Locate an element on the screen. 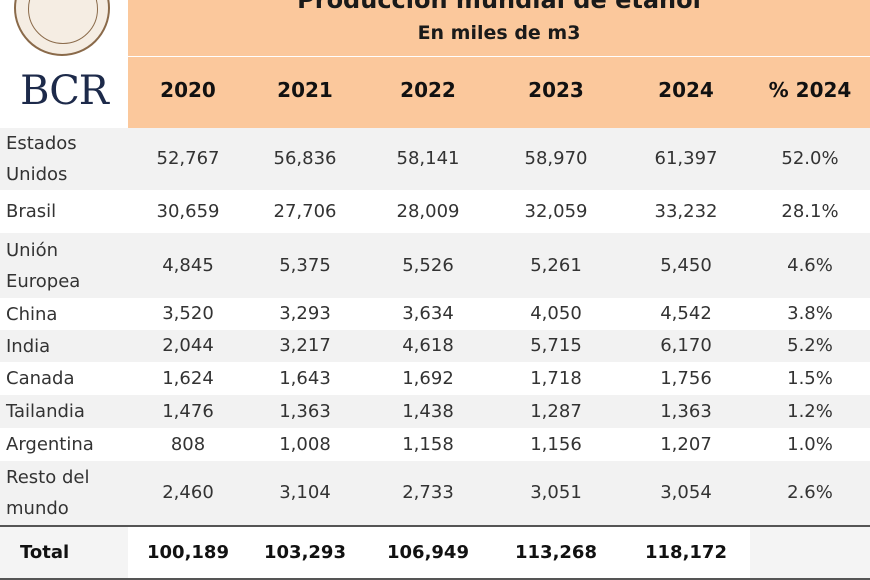  subtitle: En miles de m3 is located at coordinates (499, 33).